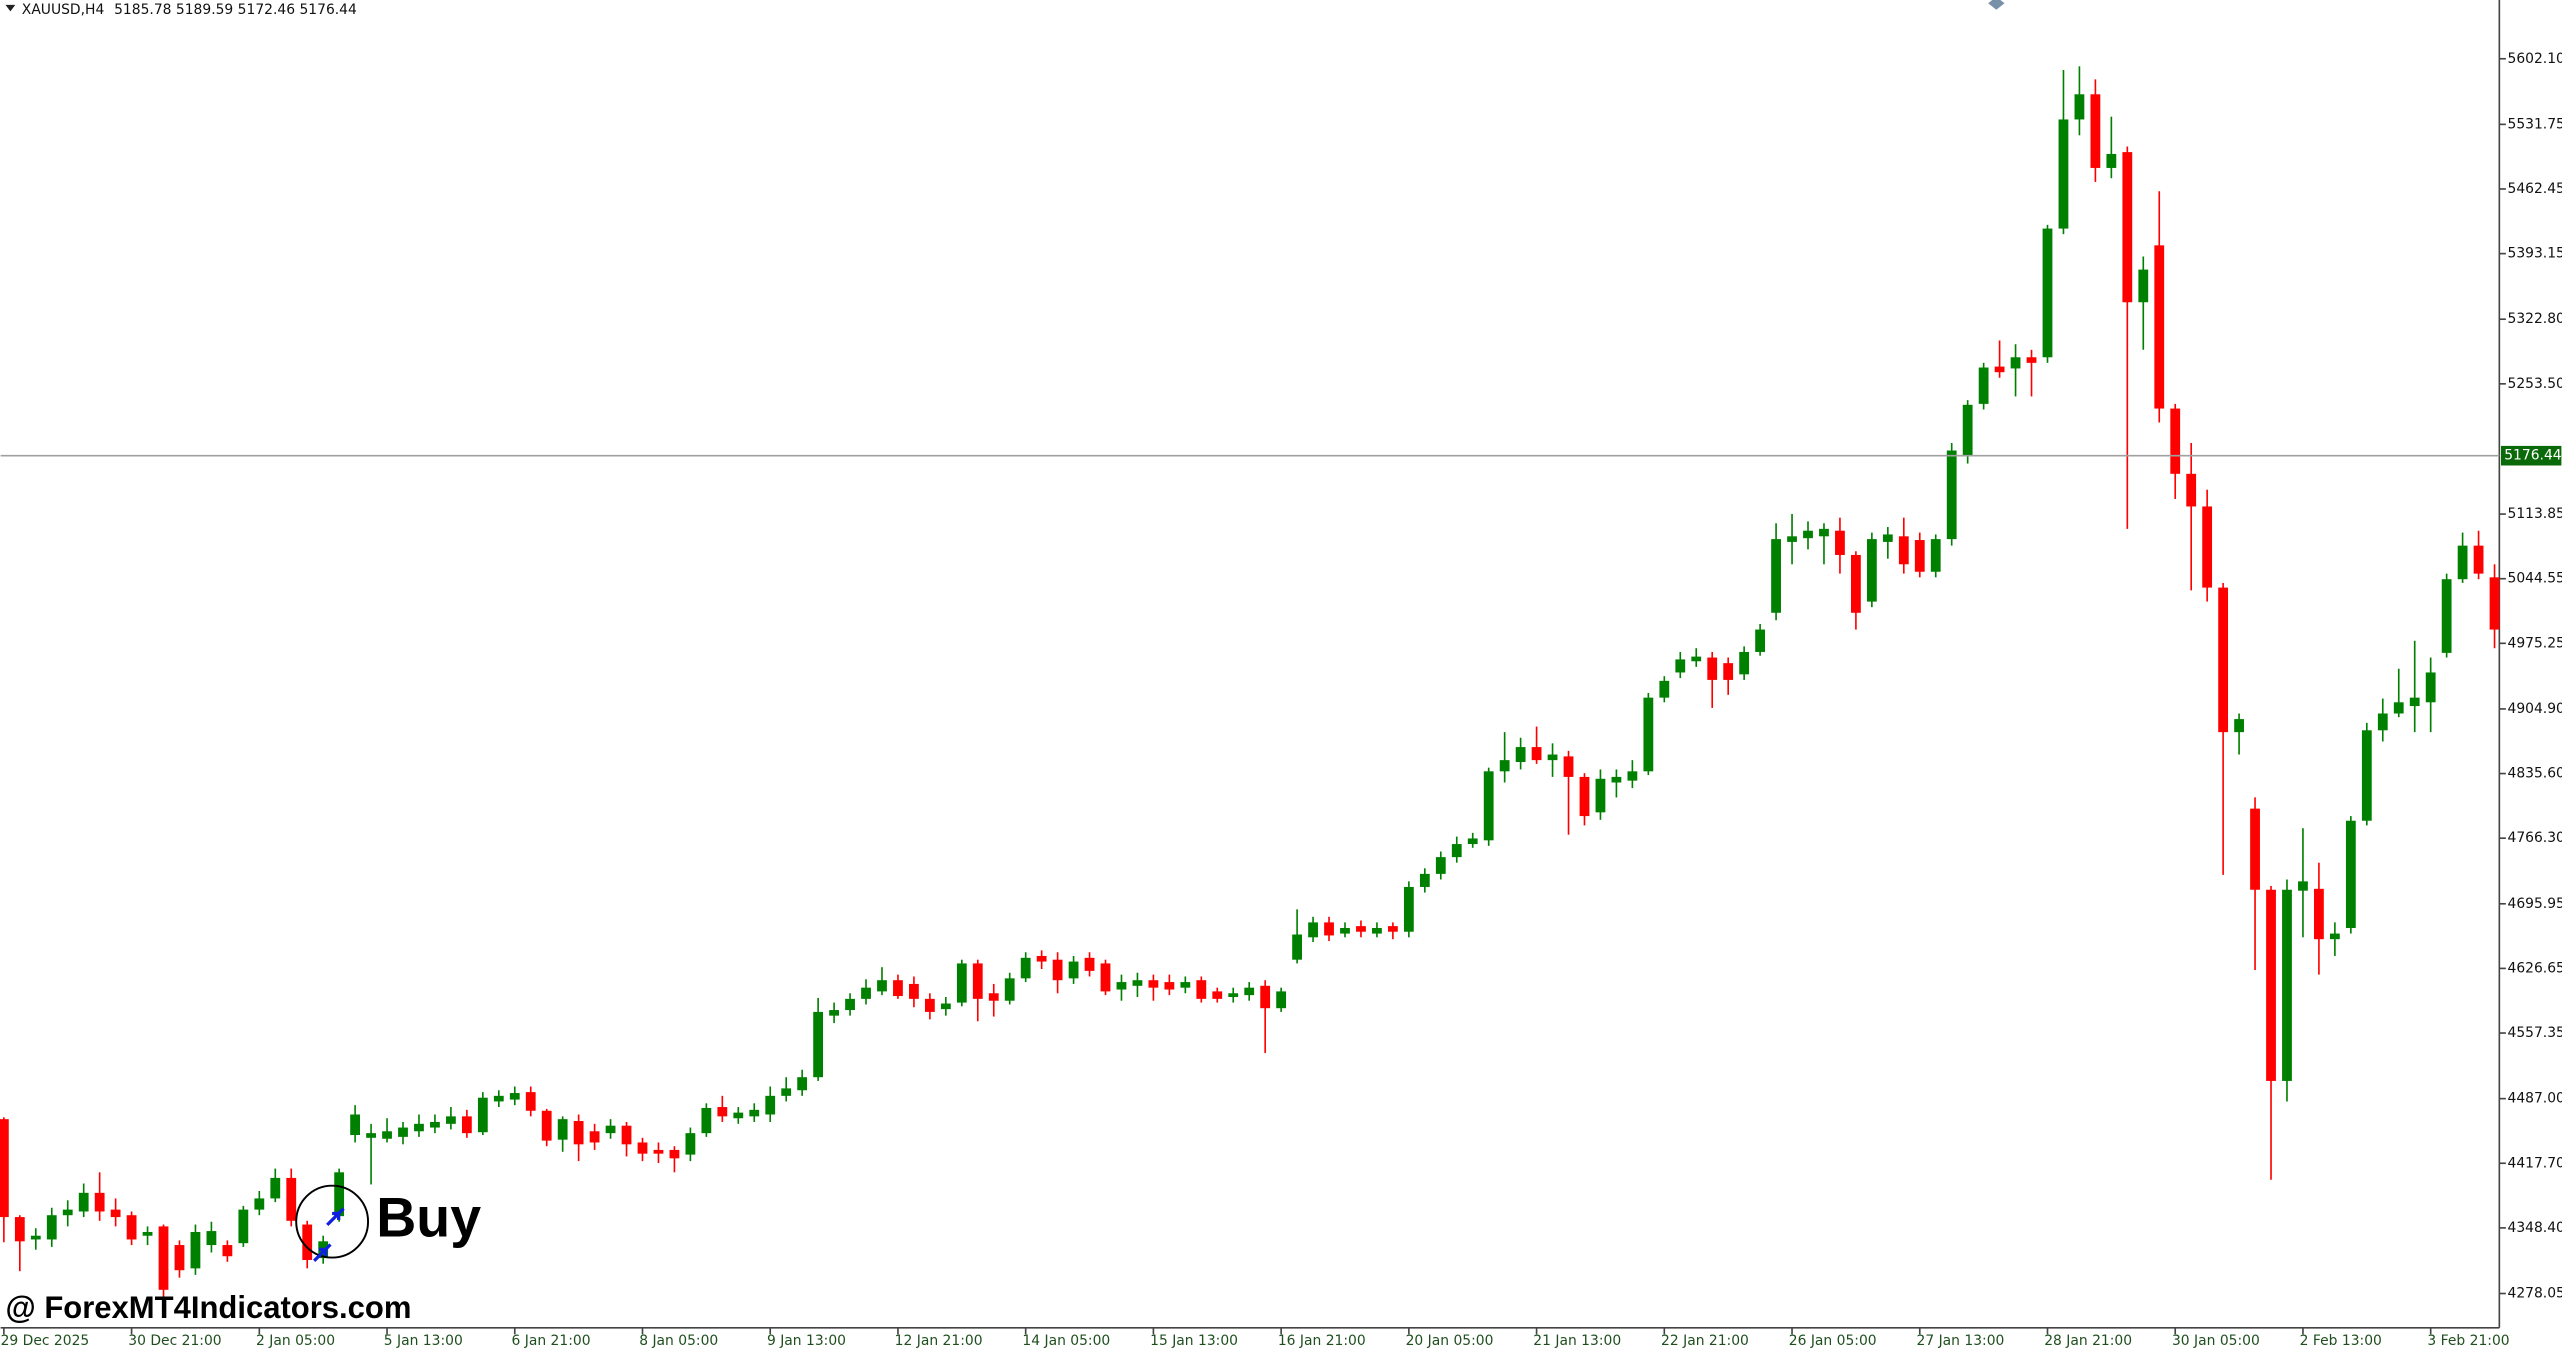  What do you see at coordinates (1833, 1341) in the screenshot?
I see `x-tick-label: 26 Jan 05:00` at bounding box center [1833, 1341].